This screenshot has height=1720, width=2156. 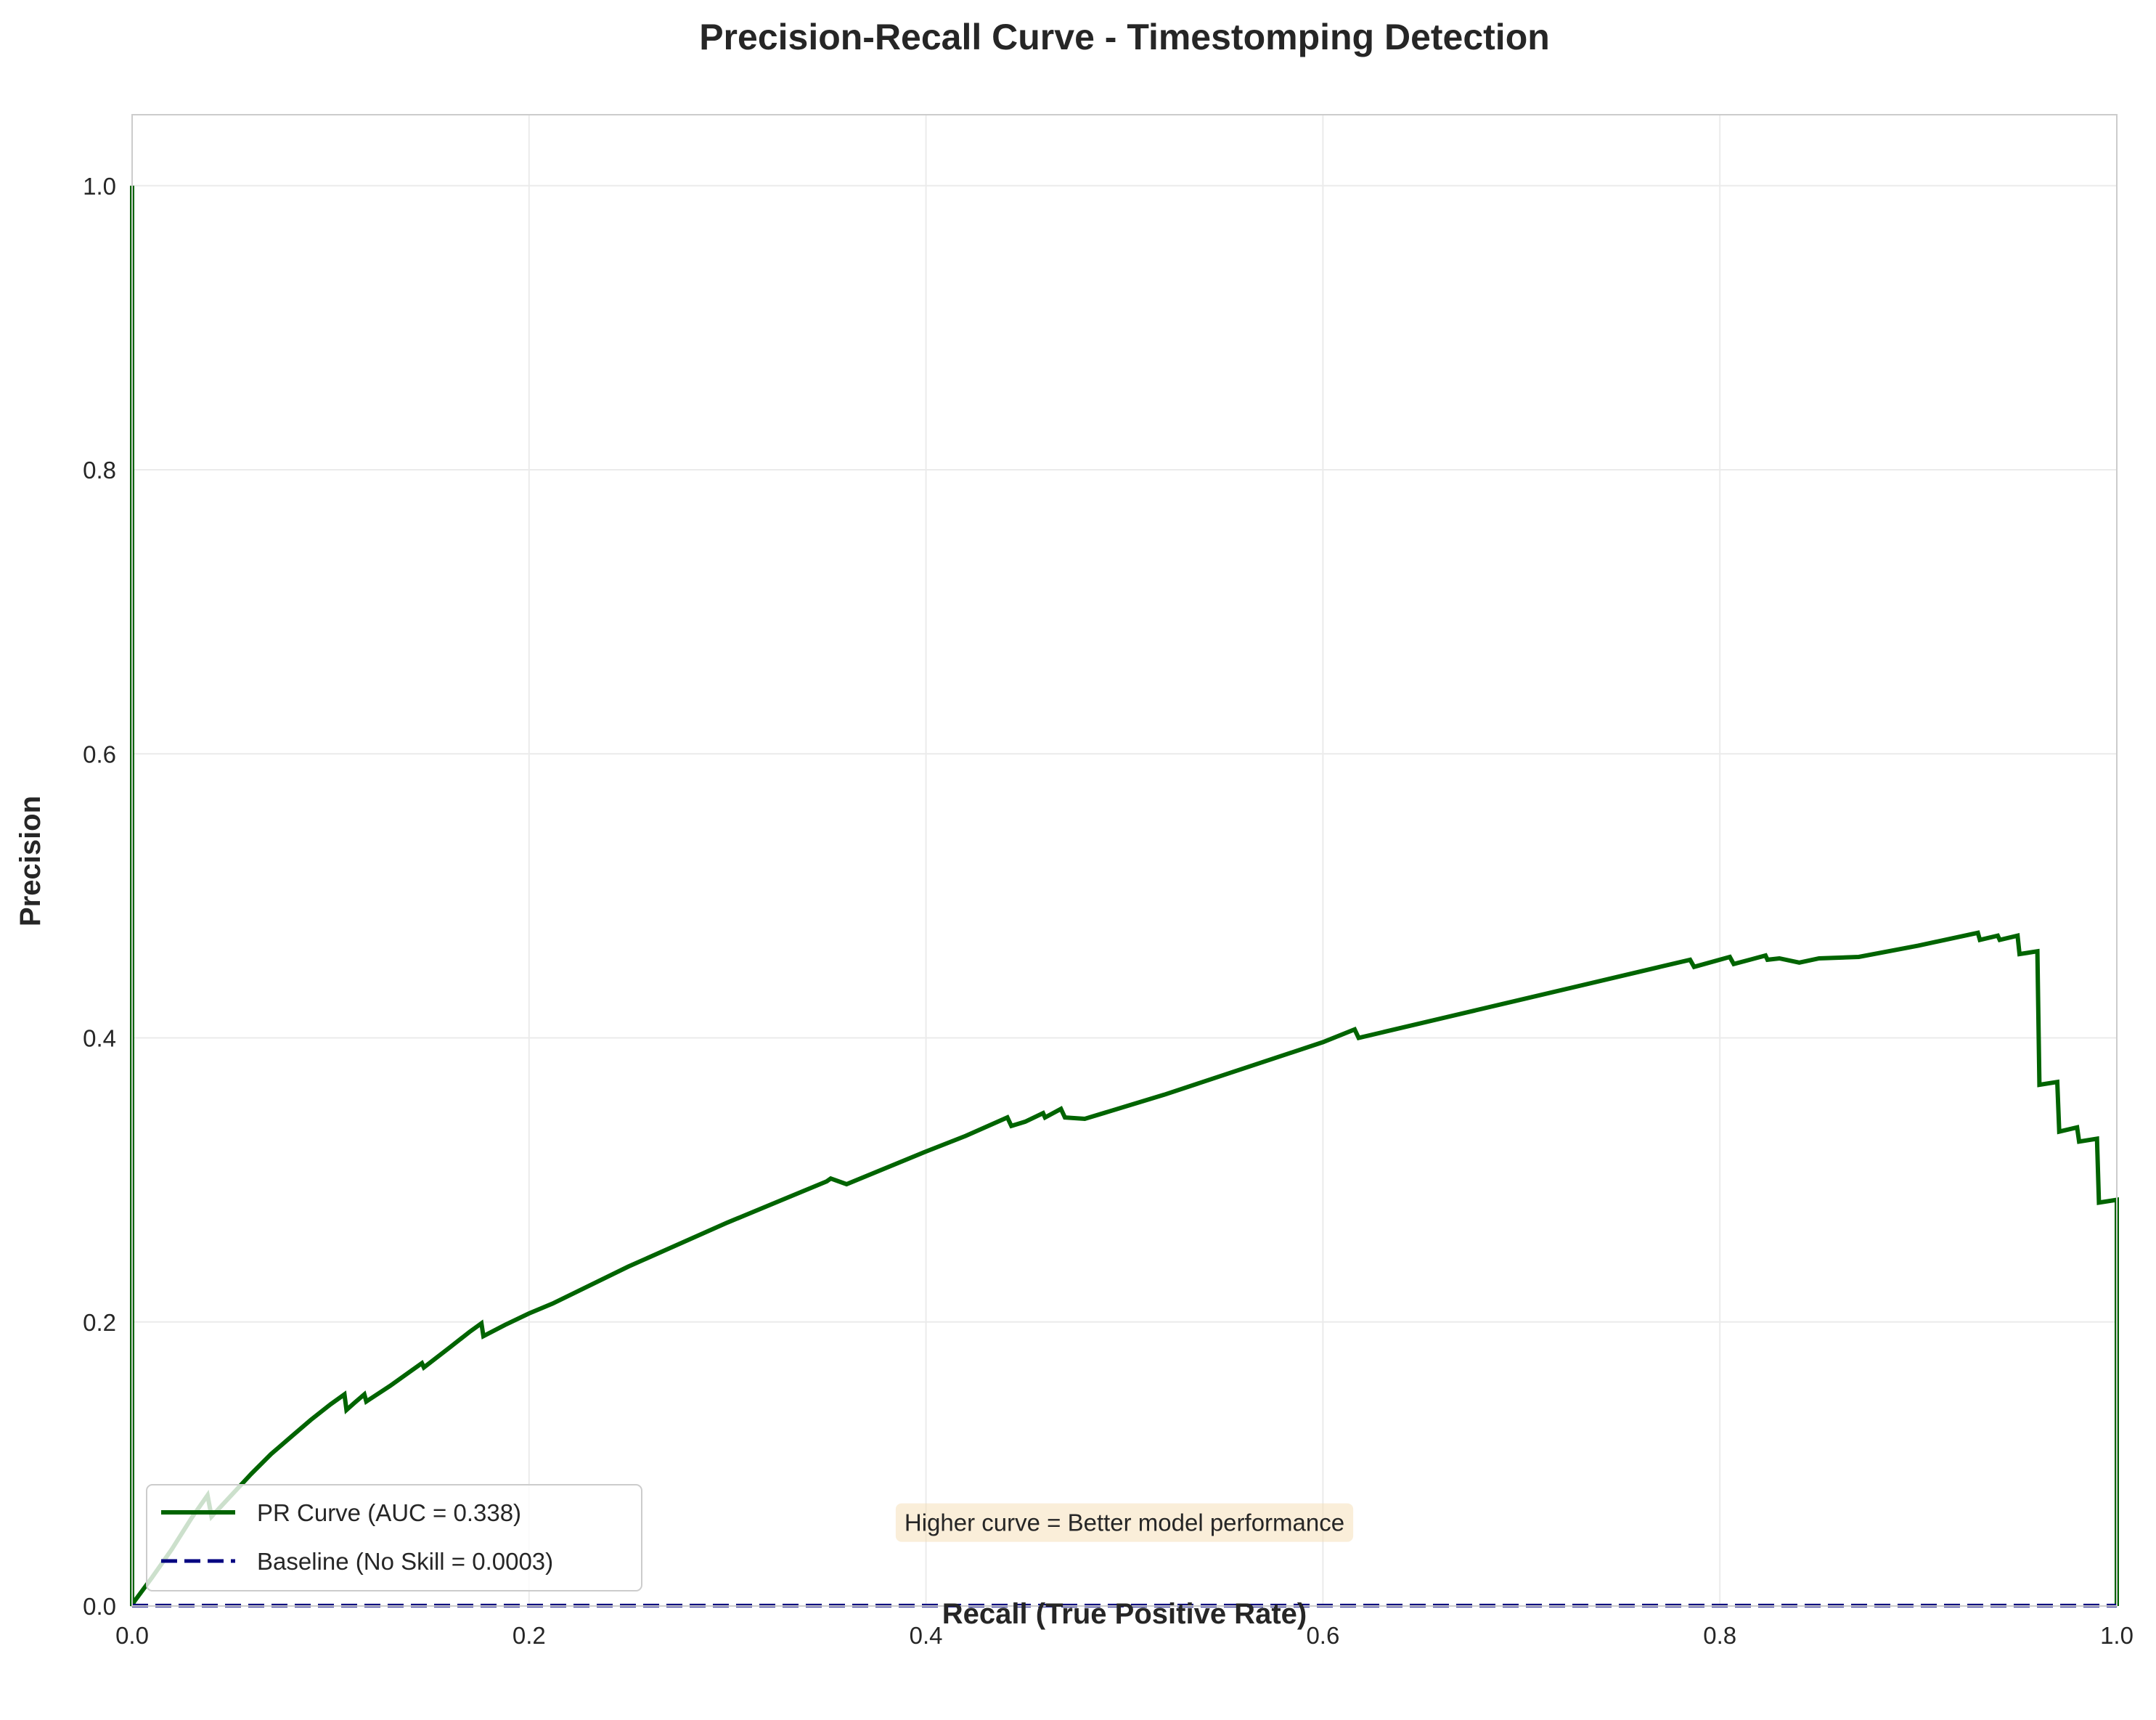 What do you see at coordinates (405, 1562) in the screenshot?
I see `legend-label: Baseline (No Skill = 0.0003)` at bounding box center [405, 1562].